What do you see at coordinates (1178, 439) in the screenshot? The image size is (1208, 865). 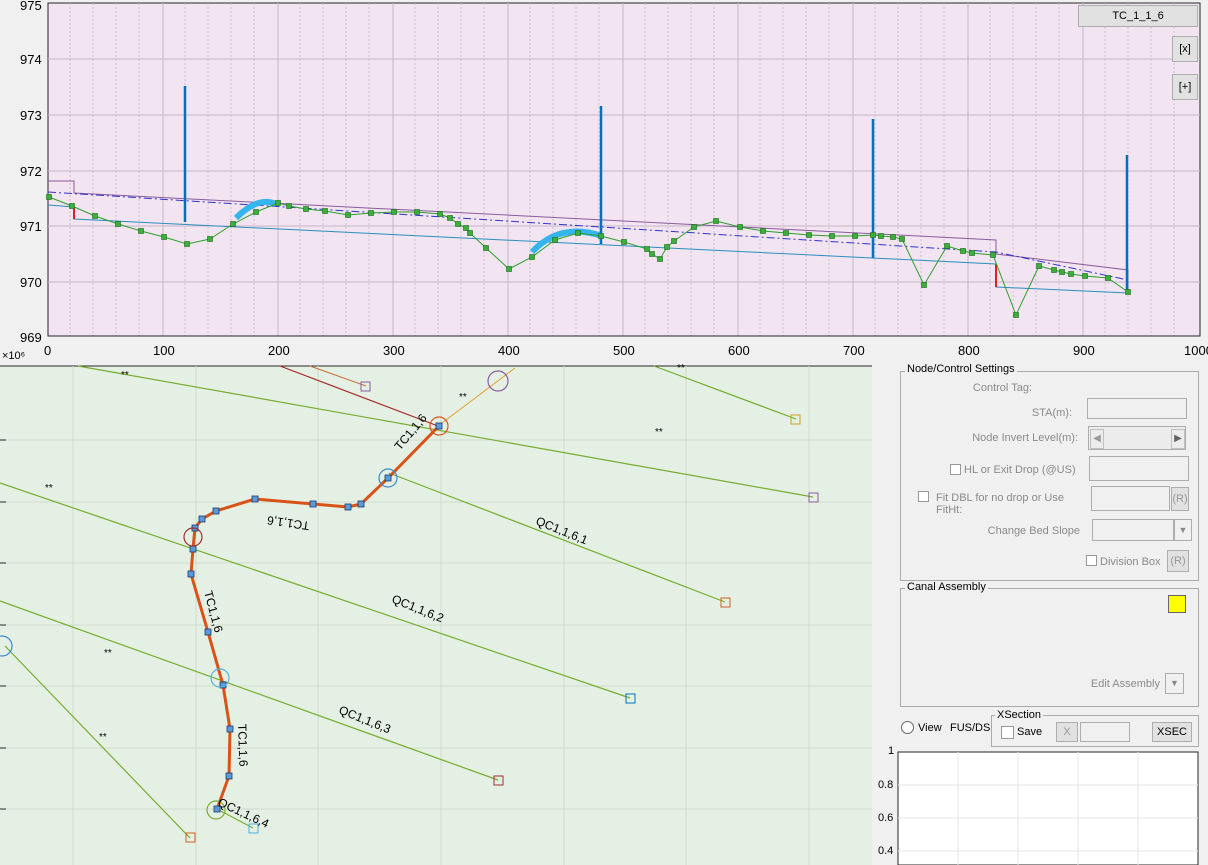 I see `chevron-right-icon: ▶` at bounding box center [1178, 439].